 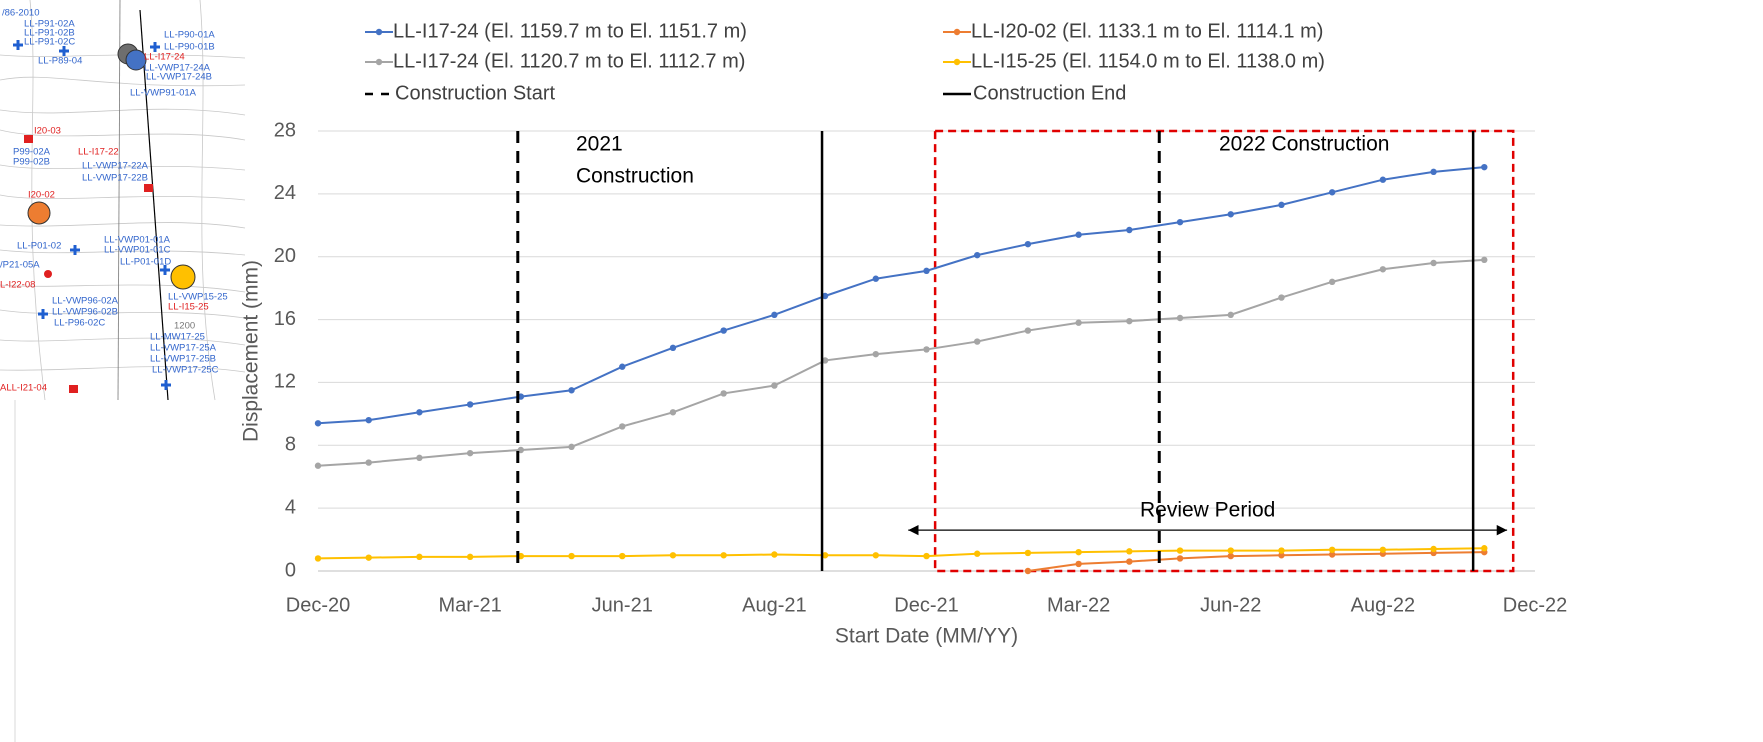 What do you see at coordinates (1383, 605) in the screenshot?
I see `x-tick-label: Aug-22` at bounding box center [1383, 605].